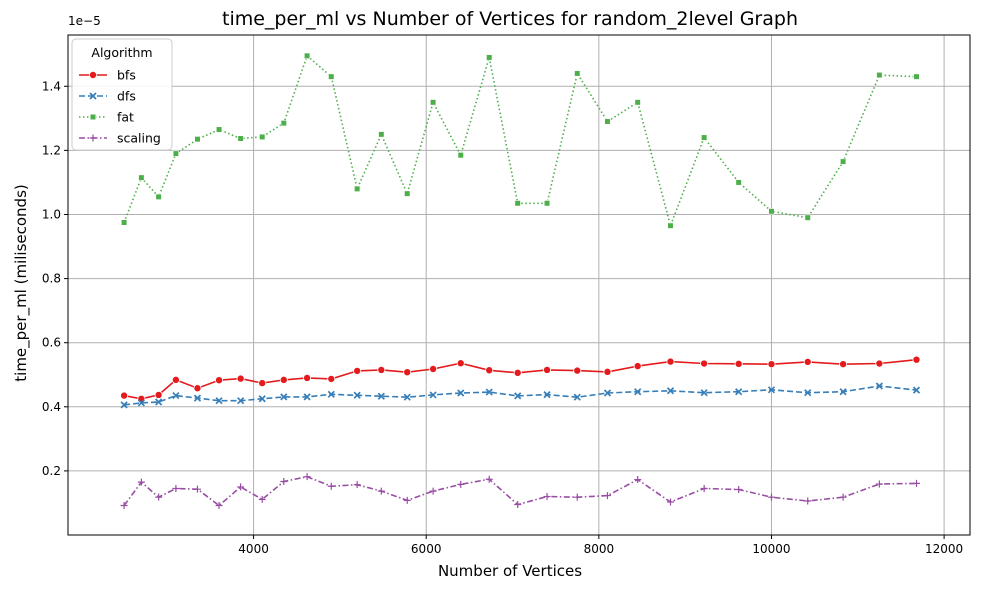 This screenshot has height=590, width=988. What do you see at coordinates (84, 21) in the screenshot?
I see `y-scale-note: 1e−5` at bounding box center [84, 21].